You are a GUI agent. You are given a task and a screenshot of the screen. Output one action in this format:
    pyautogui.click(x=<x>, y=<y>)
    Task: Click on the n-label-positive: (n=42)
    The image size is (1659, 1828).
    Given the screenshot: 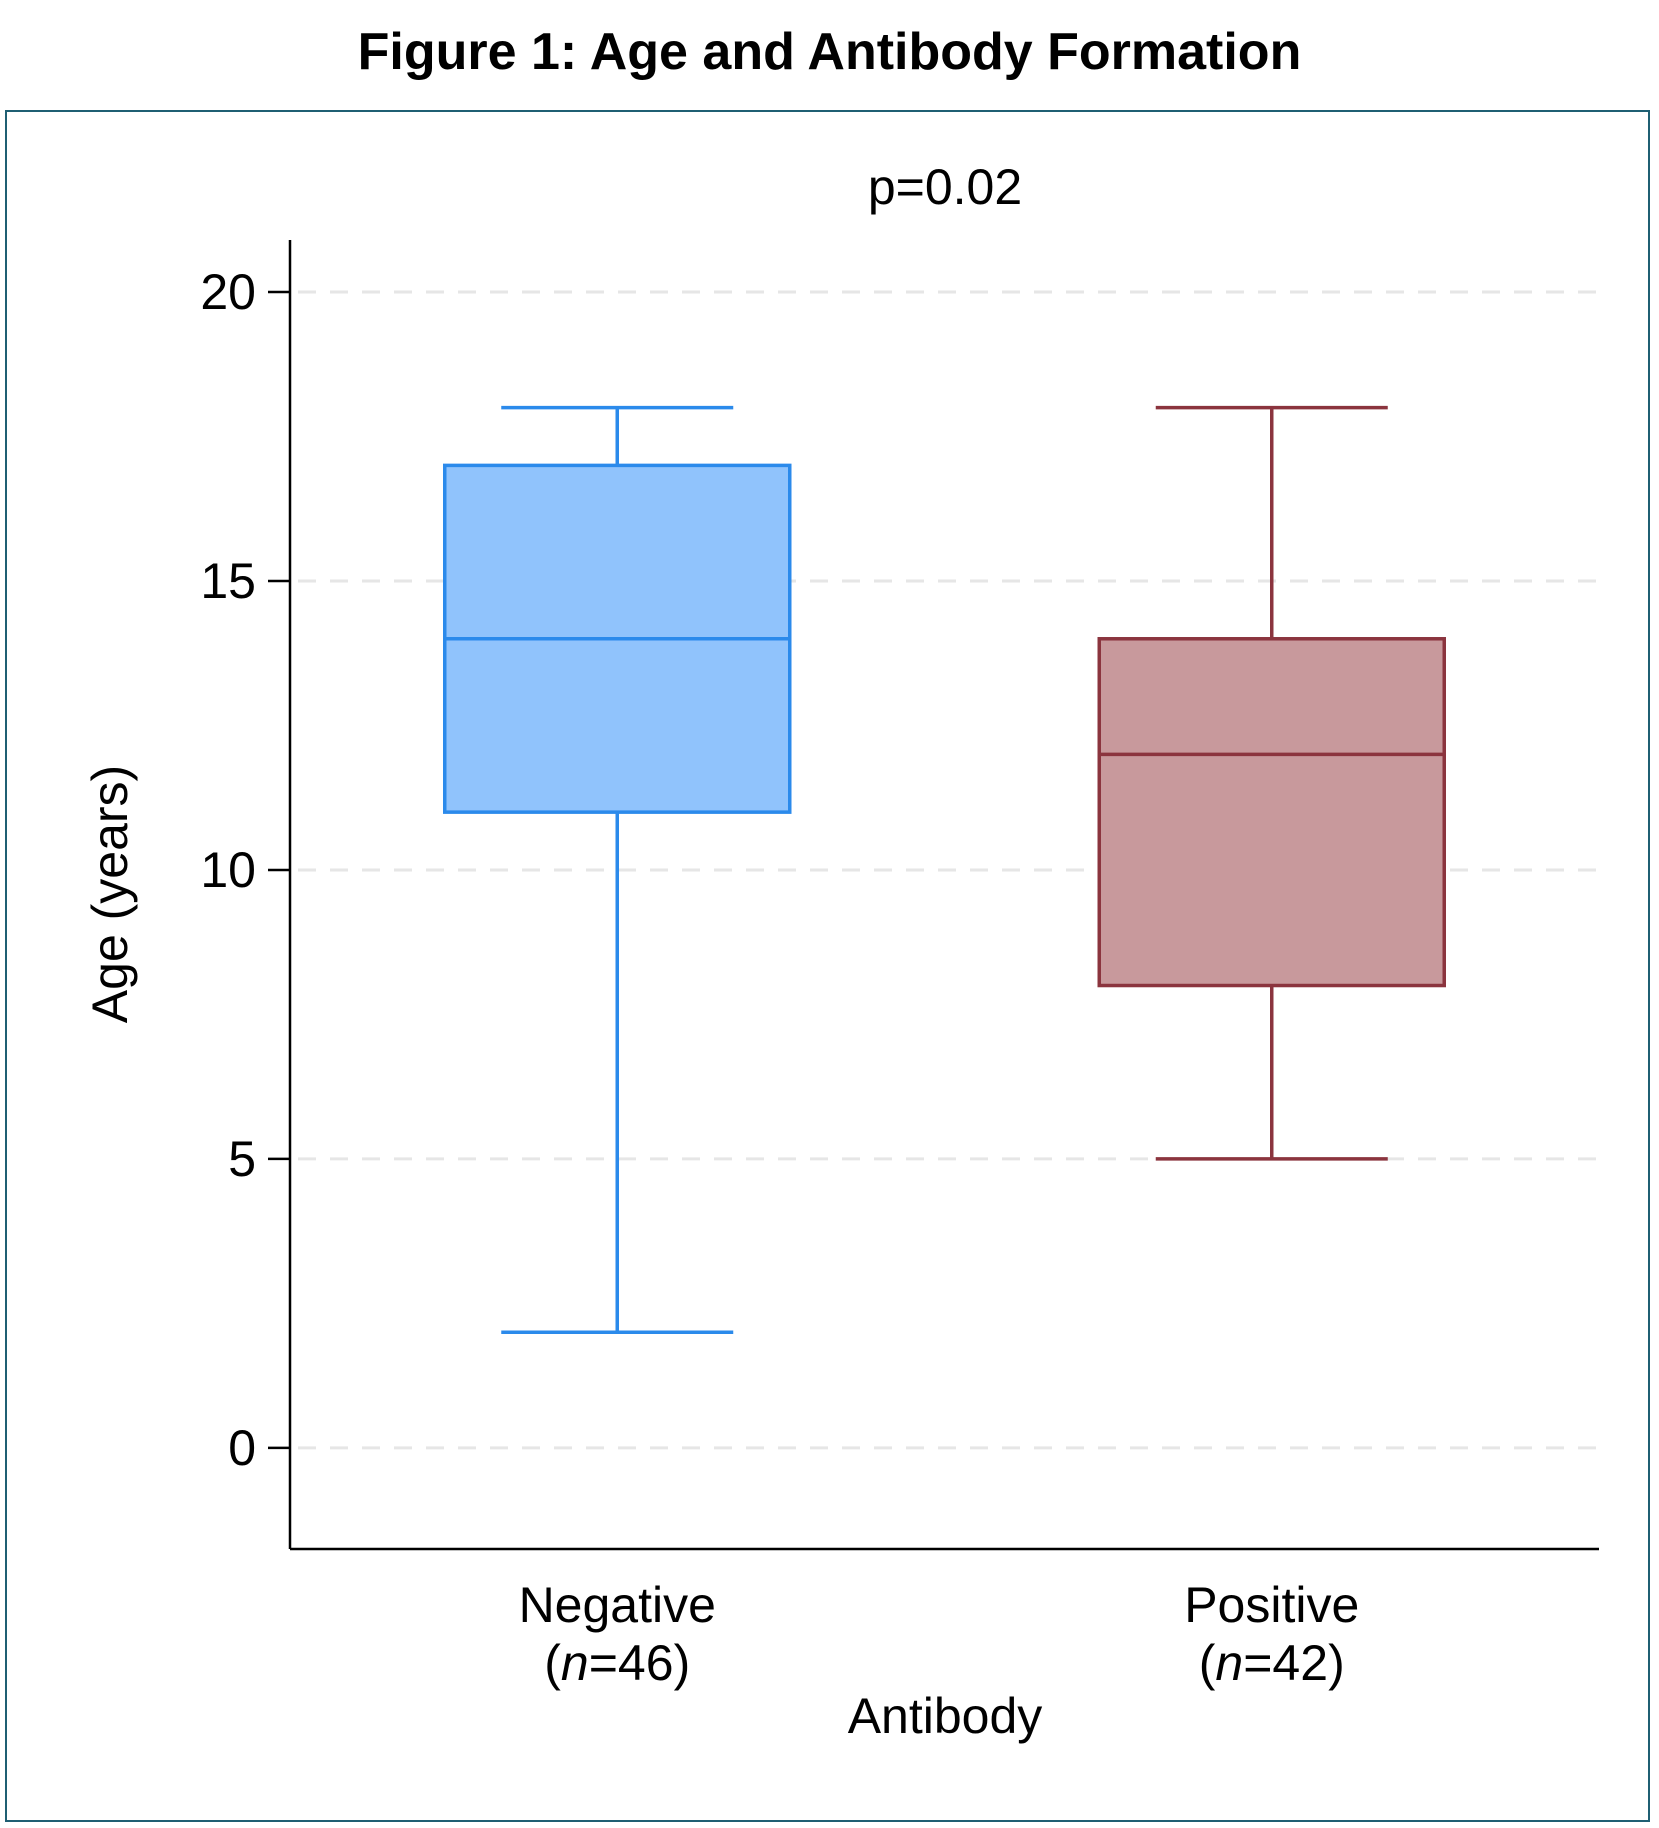 What is the action you would take?
    pyautogui.click(x=1272, y=1663)
    